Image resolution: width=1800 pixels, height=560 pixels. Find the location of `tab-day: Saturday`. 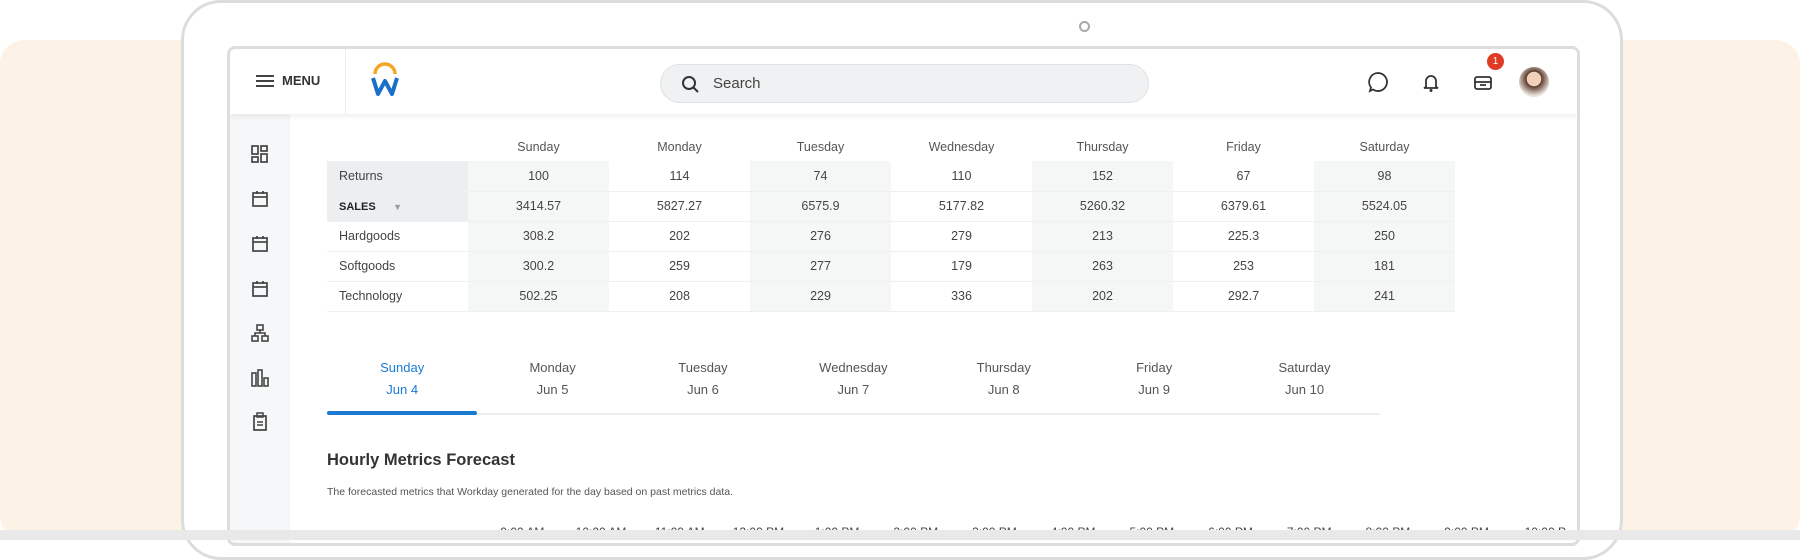

tab-day: Saturday is located at coordinates (1304, 367).